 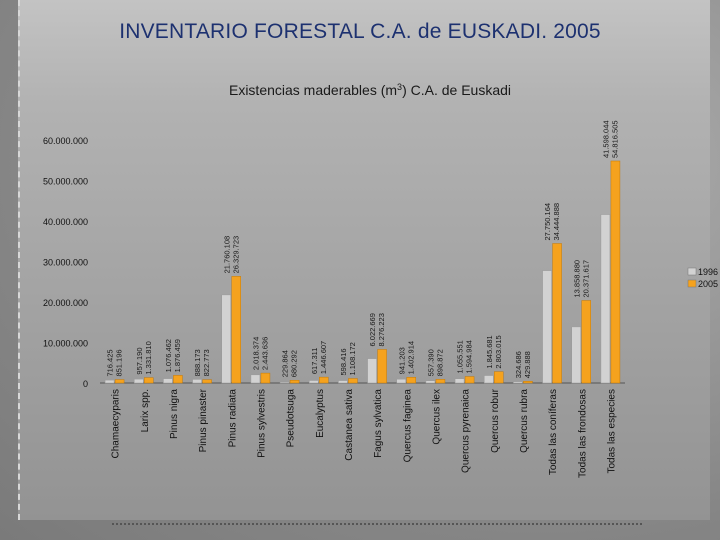 I want to click on chart-title-suffix: ) C.A. de Euskadi, so click(x=456, y=90).